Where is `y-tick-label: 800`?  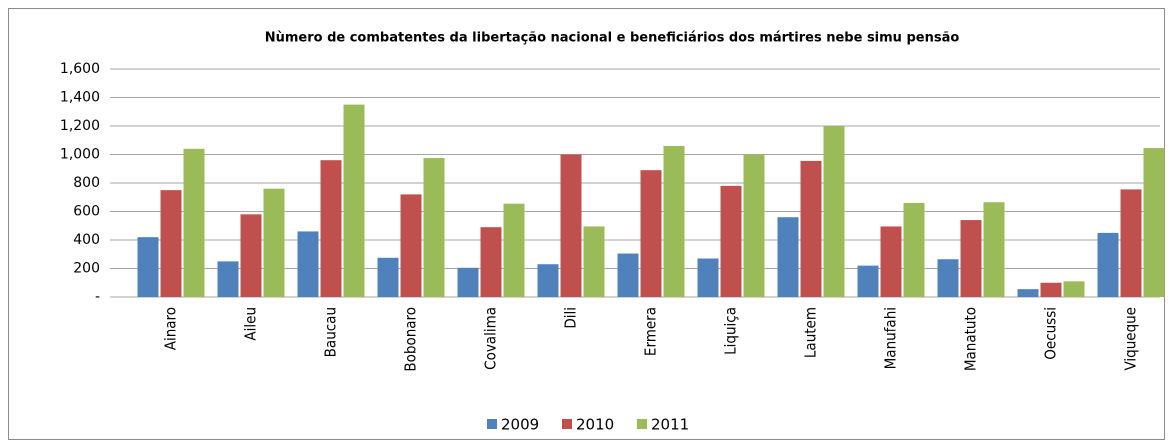
y-tick-label: 800 is located at coordinates (86, 183).